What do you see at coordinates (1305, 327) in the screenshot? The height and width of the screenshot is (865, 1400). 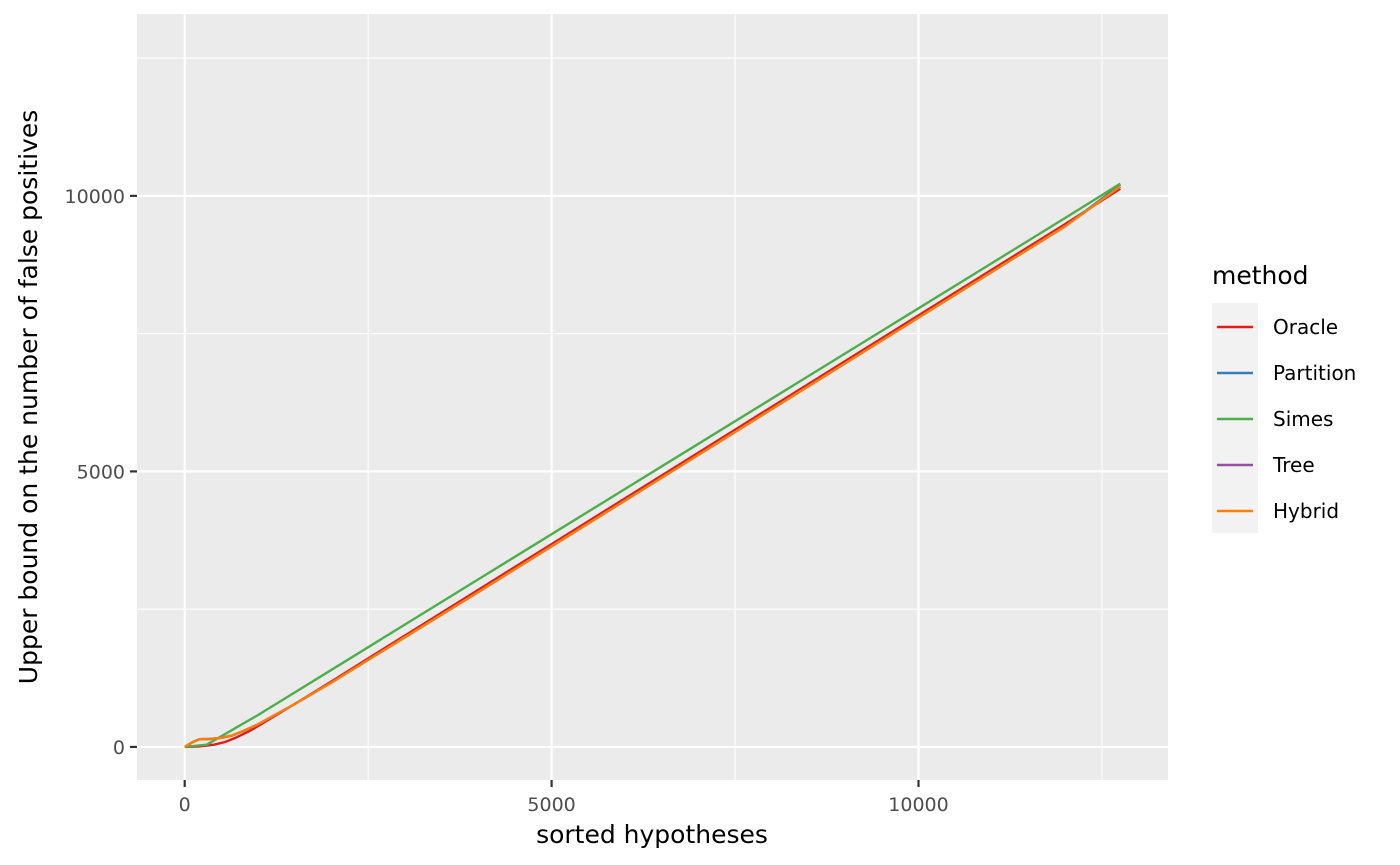 I see `legend-label-oracle: Oracle` at bounding box center [1305, 327].